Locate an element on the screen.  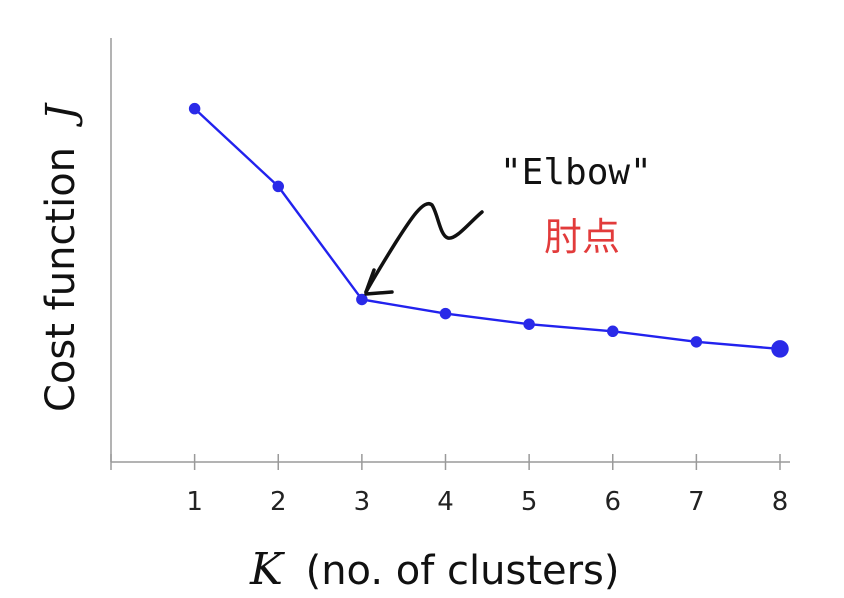
x-tick-label-5: 5 is located at coordinates (529, 502).